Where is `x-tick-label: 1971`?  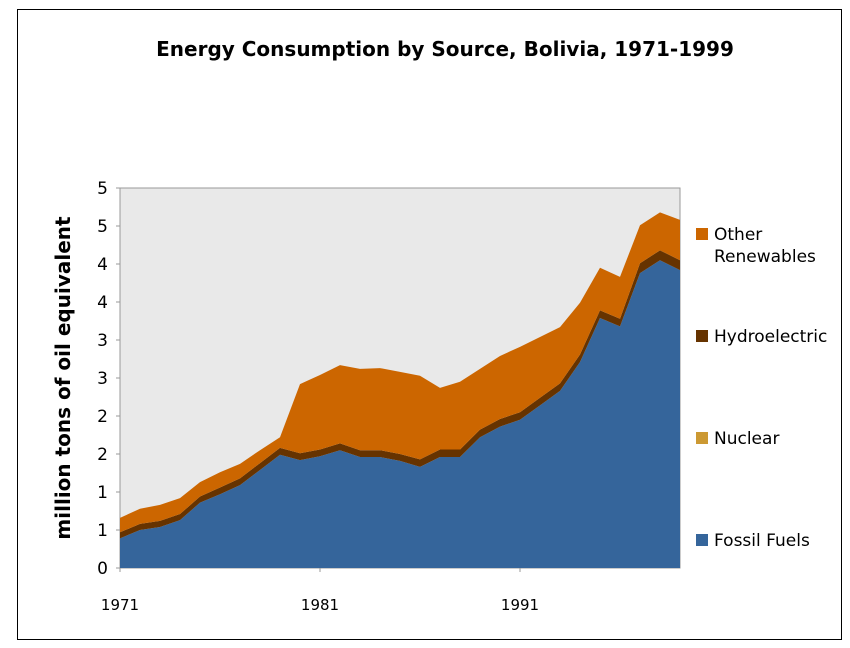
x-tick-label: 1971 is located at coordinates (120, 605).